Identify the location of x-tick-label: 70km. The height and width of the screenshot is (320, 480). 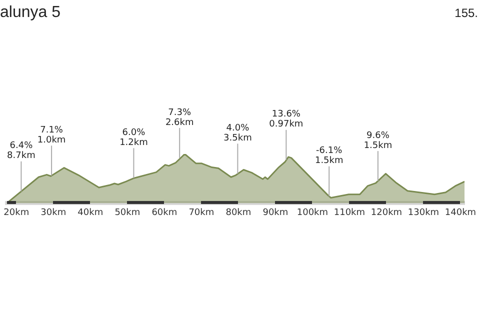
(201, 213).